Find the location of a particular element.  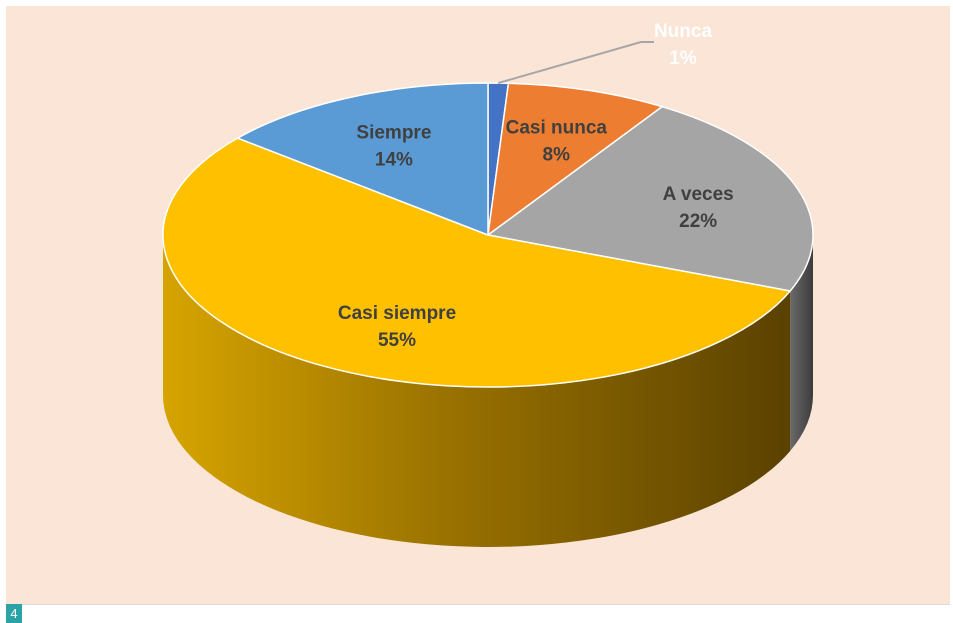

label-a-veces-percent: 22% is located at coordinates (698, 221).